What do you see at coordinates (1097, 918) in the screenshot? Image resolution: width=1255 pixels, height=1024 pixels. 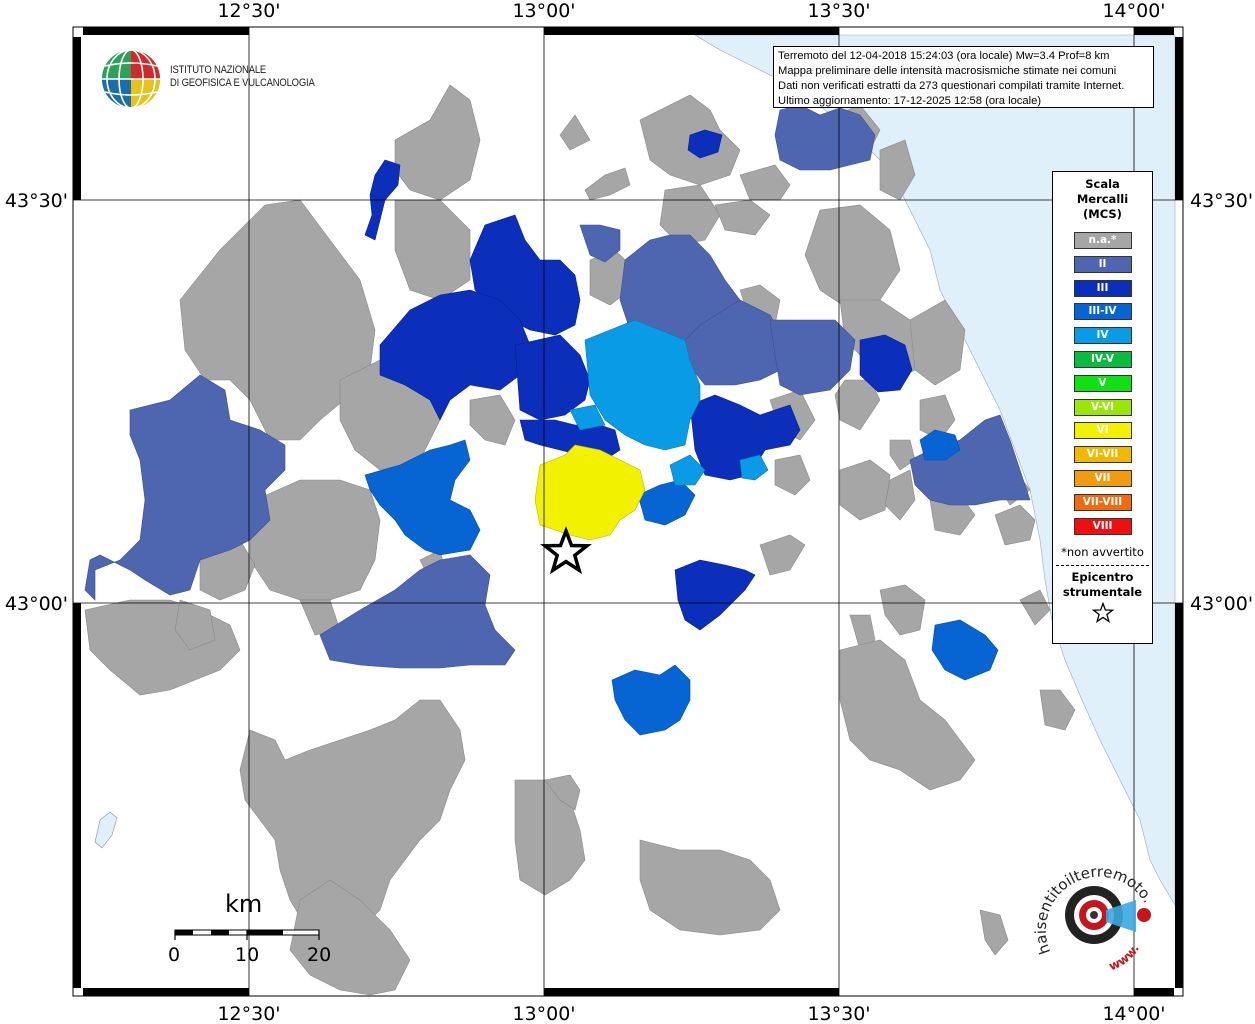 I see `haisentito-logo: haisentitoilterremoto.it www.` at bounding box center [1097, 918].